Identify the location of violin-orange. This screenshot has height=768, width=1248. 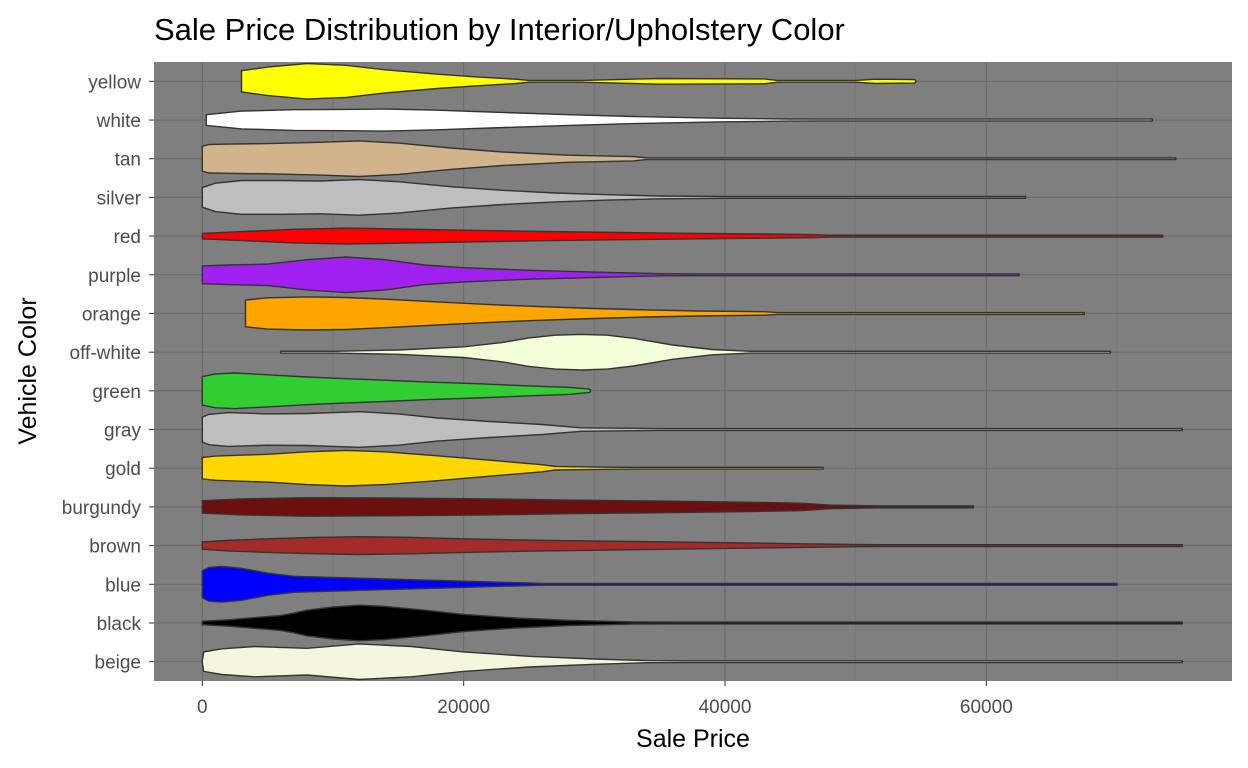
(664, 313).